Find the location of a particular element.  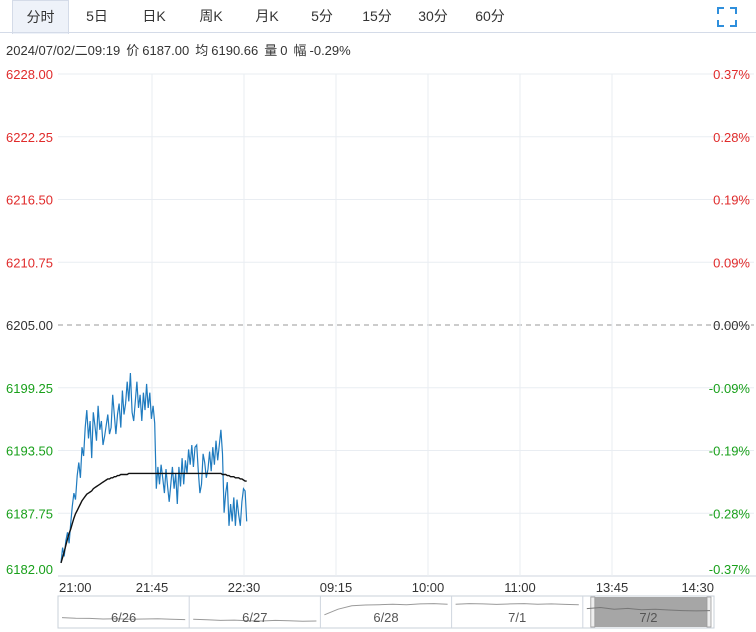

price-line is located at coordinates (154, 467).